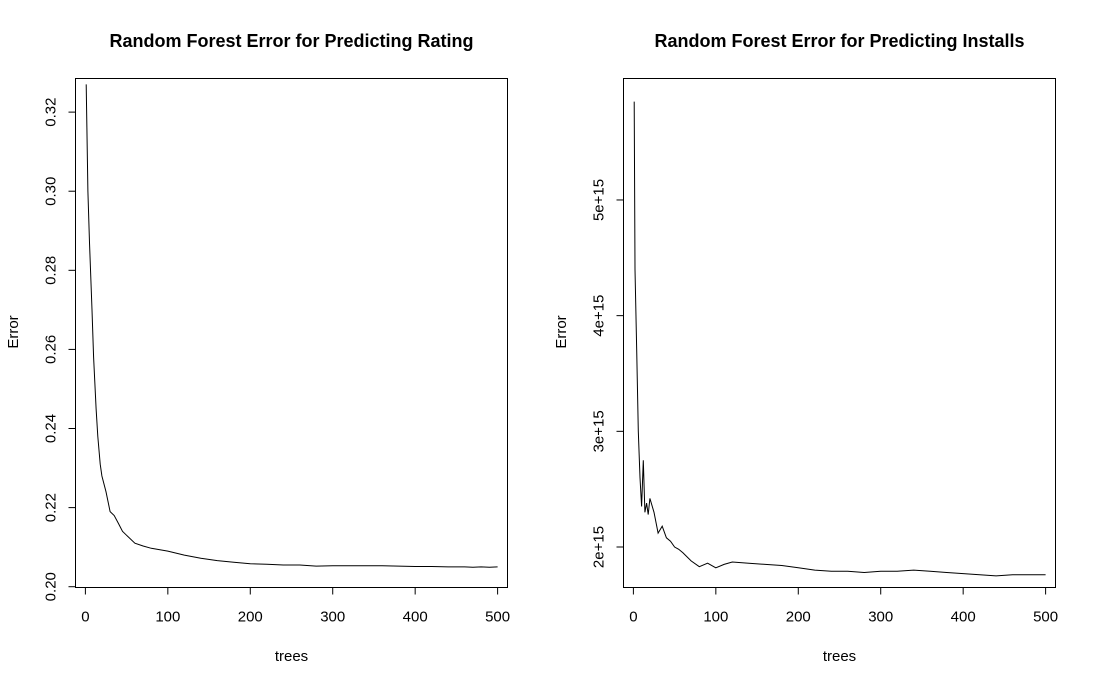  What do you see at coordinates (599, 431) in the screenshot?
I see `y-tick-label: 3e+15` at bounding box center [599, 431].